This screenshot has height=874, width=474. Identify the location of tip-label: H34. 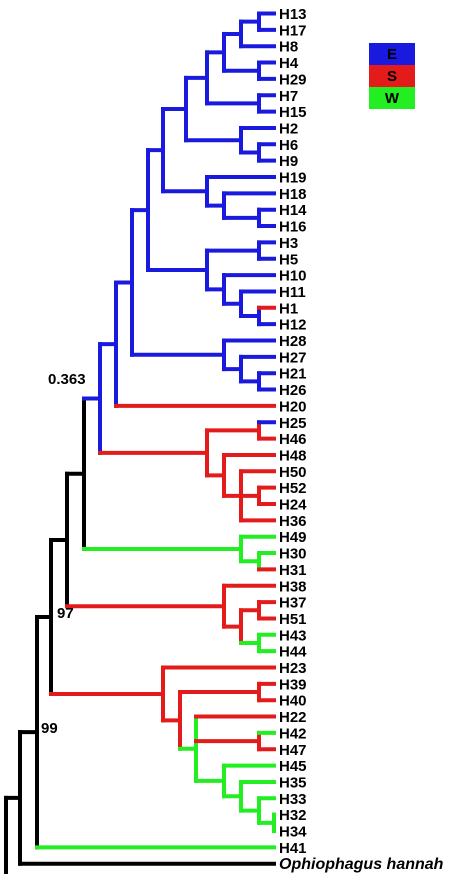
(293, 832).